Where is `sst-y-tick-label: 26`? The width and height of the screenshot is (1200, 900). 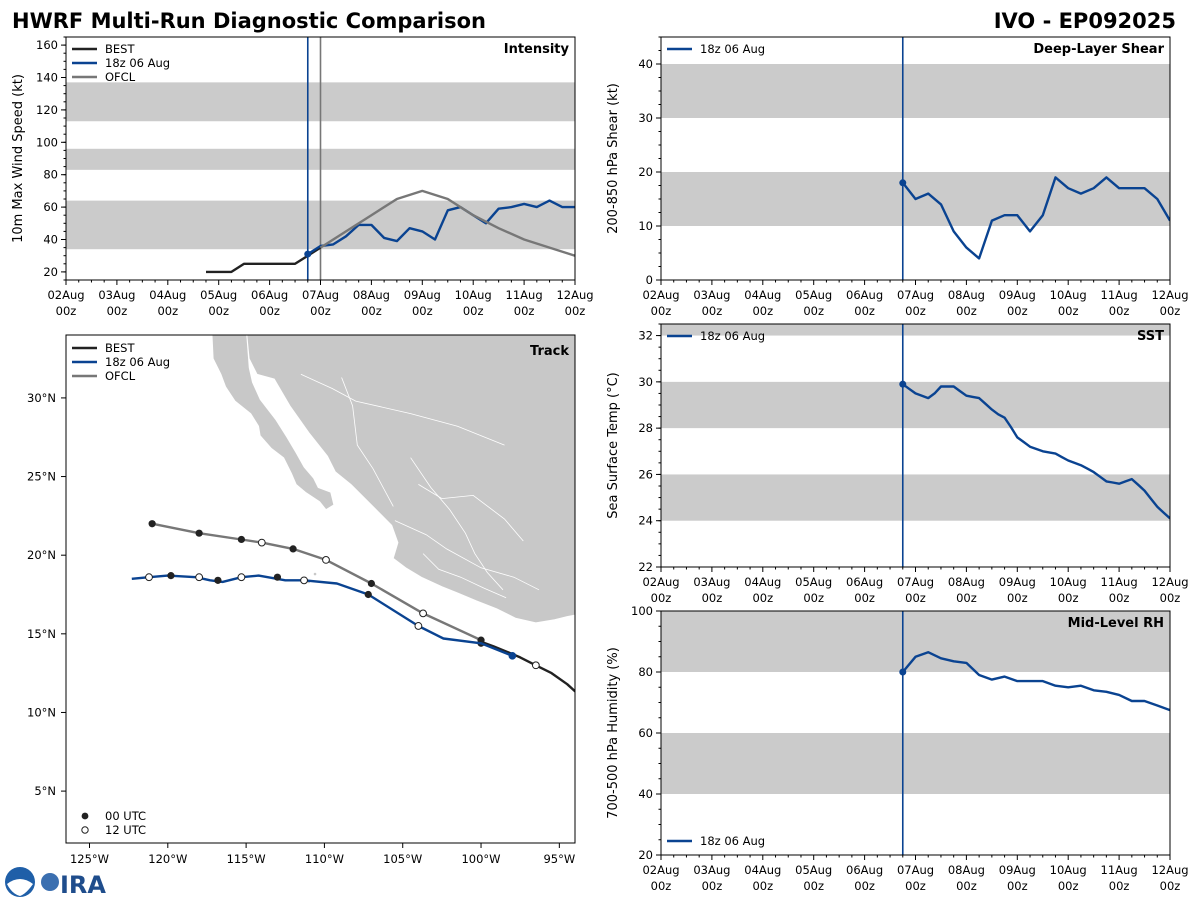 sst-y-tick-label: 26 is located at coordinates (645, 474).